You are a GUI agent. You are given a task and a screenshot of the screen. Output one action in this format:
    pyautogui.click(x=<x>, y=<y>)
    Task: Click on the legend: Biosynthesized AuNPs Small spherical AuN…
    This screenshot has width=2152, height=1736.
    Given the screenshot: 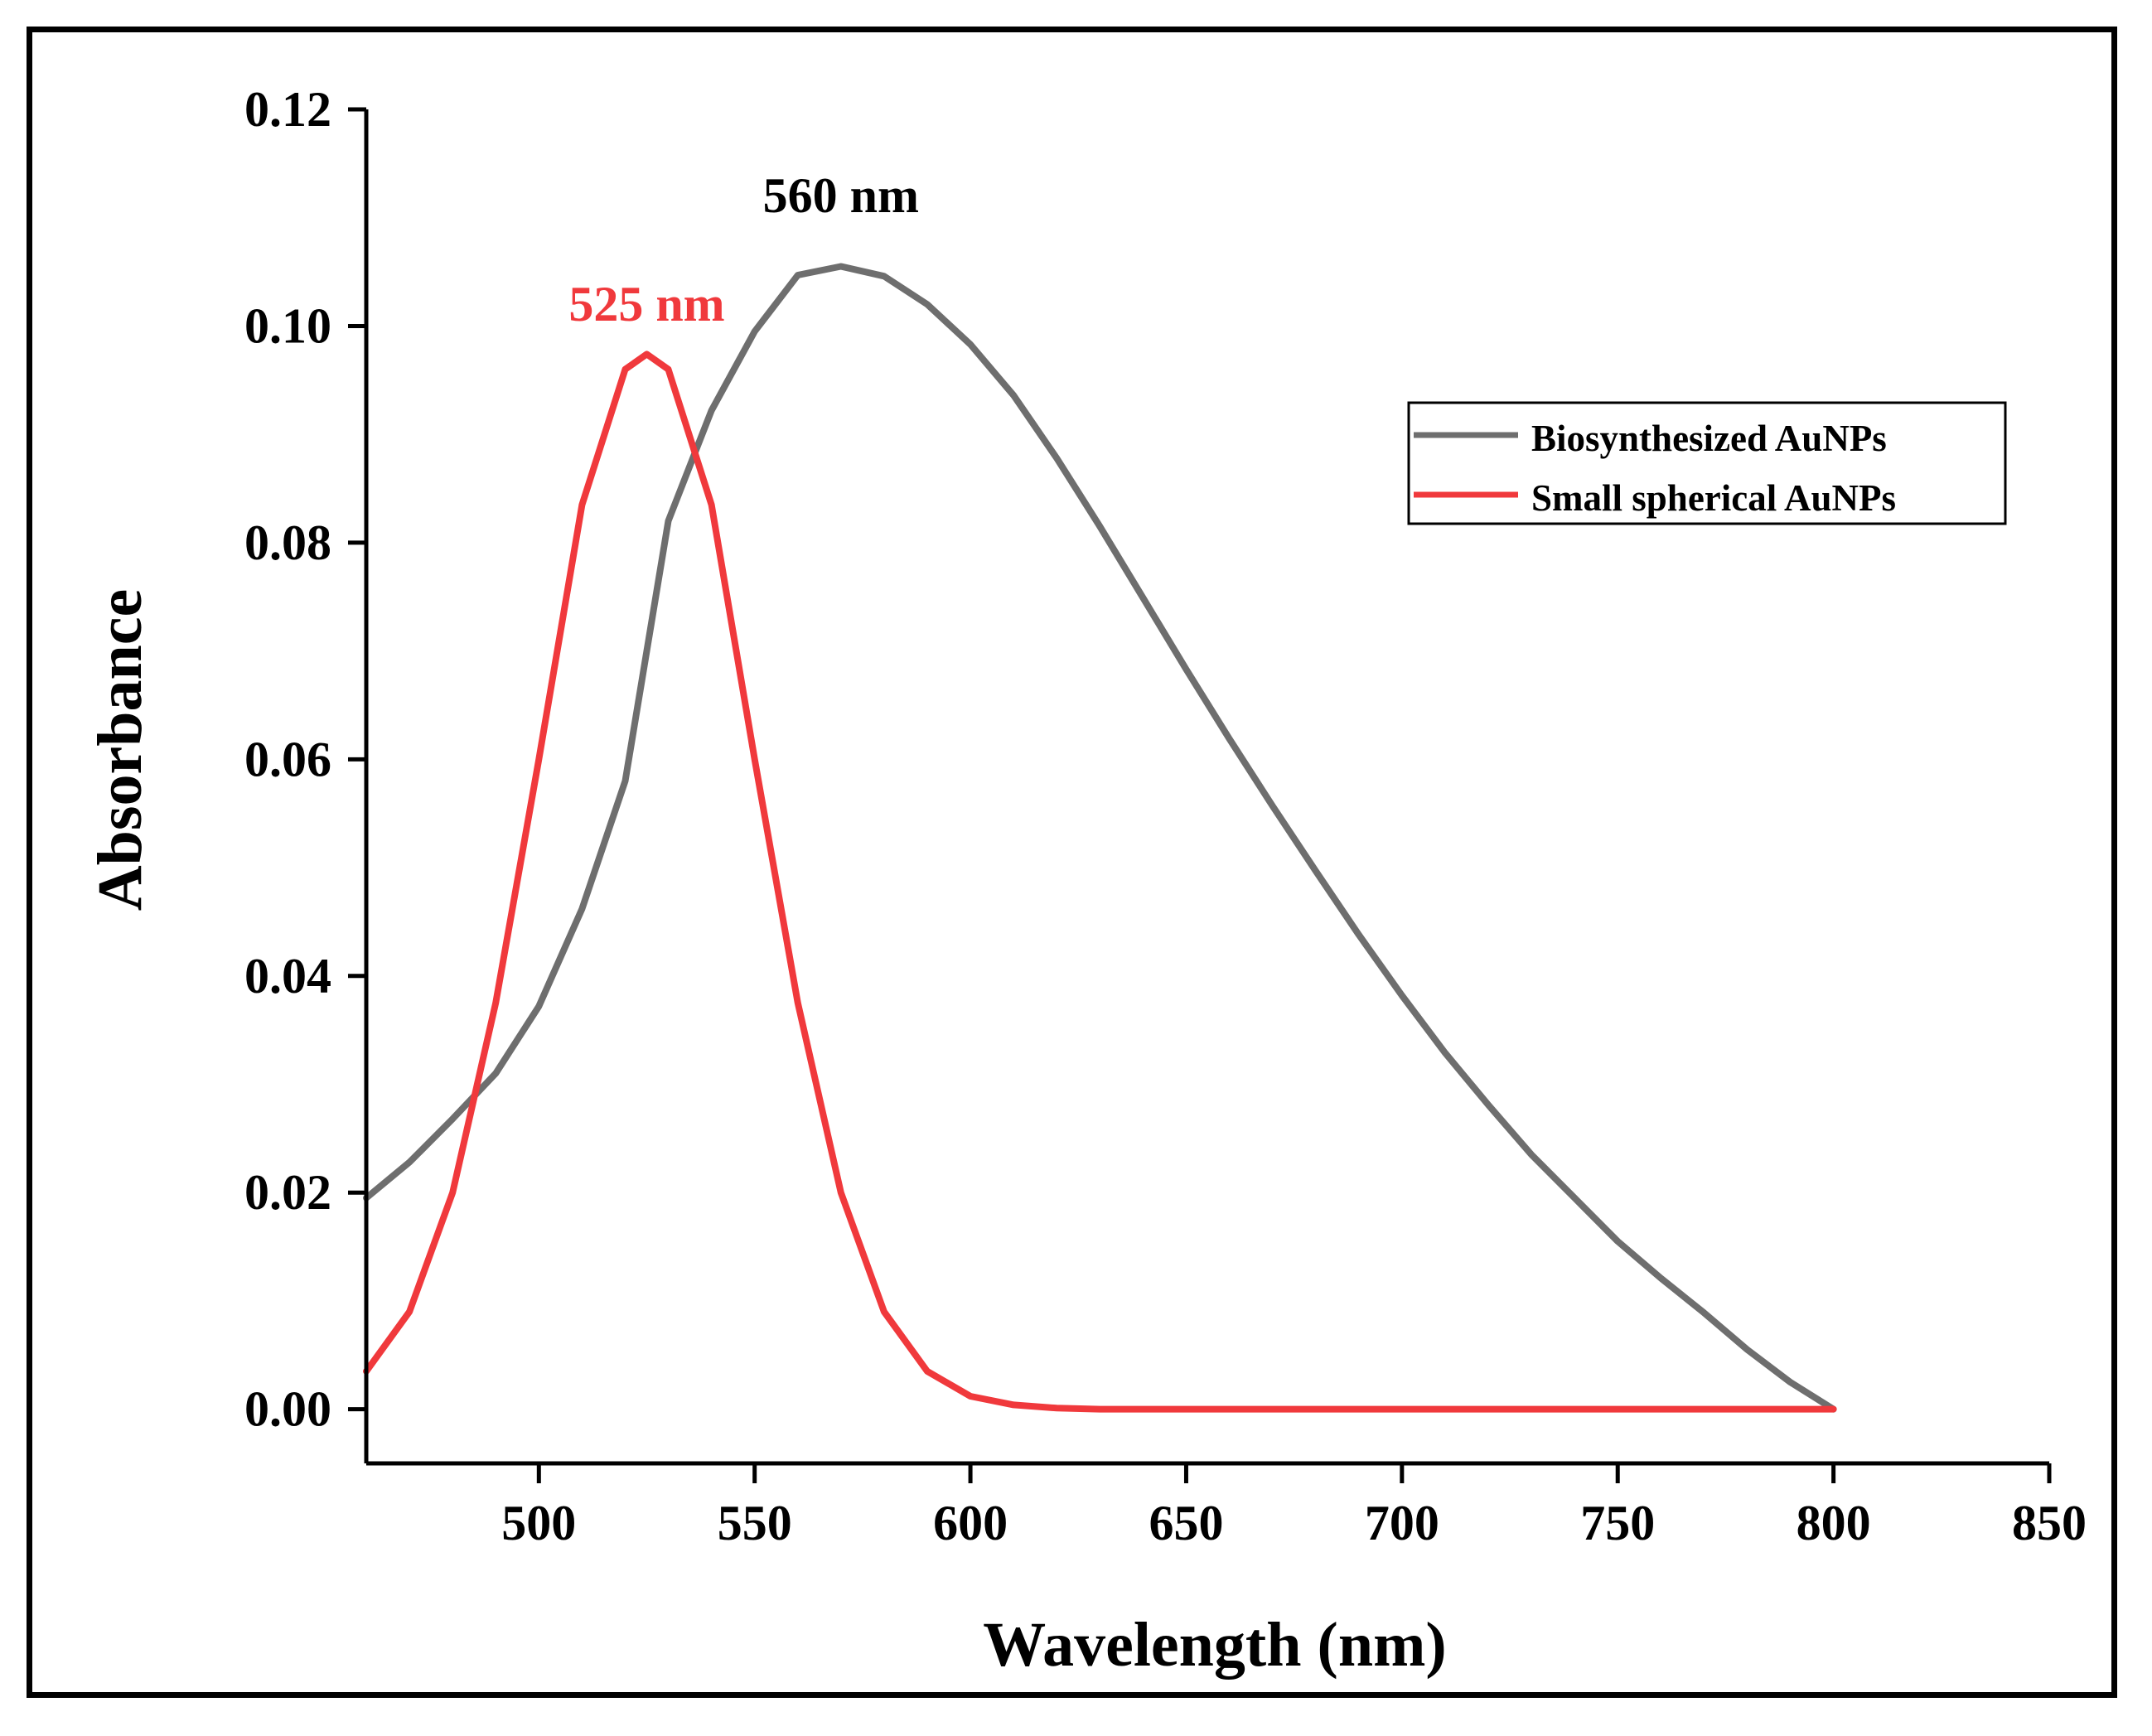 What is the action you would take?
    pyautogui.click(x=1707, y=463)
    